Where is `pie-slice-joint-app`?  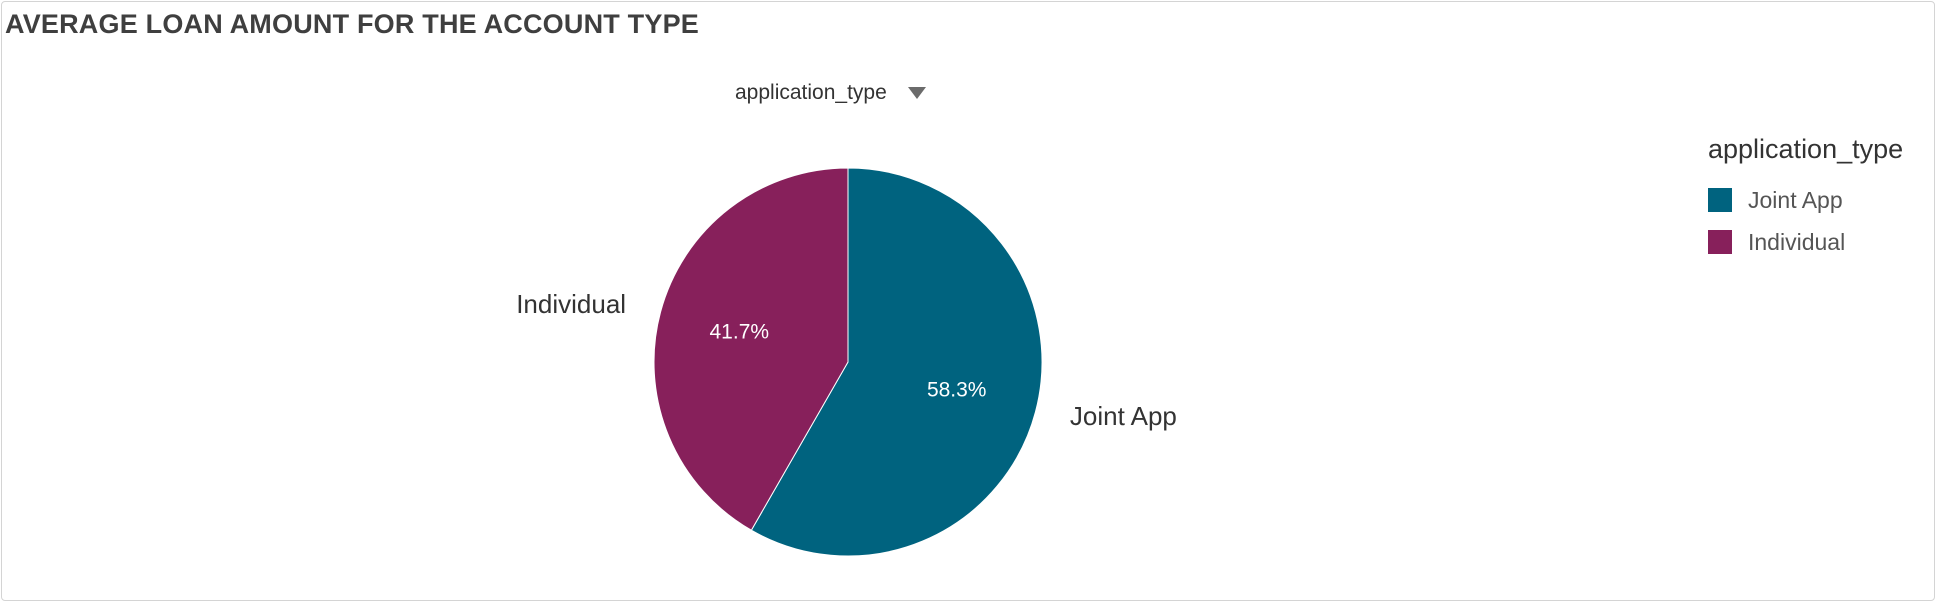 pie-slice-joint-app is located at coordinates (896, 362).